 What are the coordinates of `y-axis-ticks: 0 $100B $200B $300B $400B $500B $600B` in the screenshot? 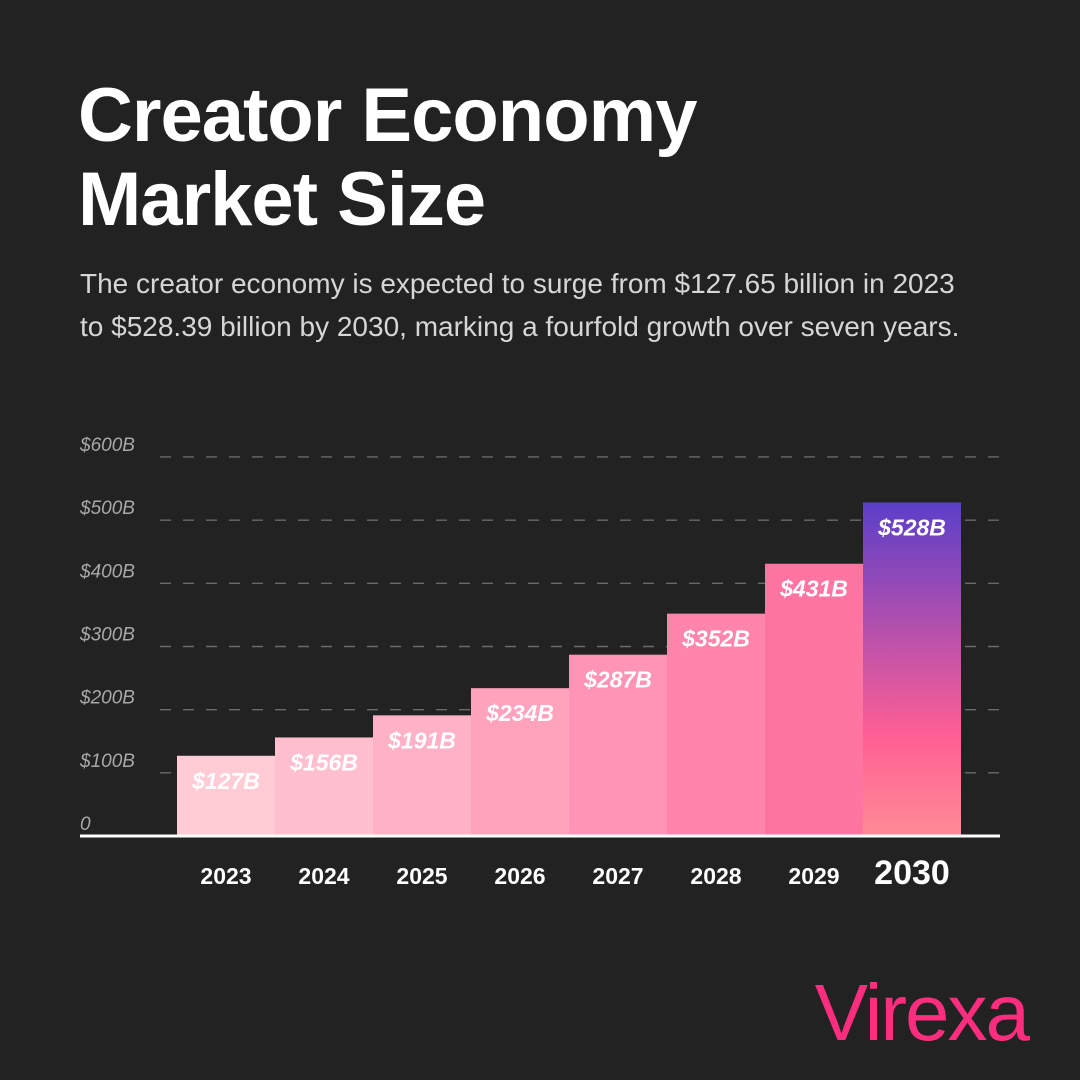 It's located at (107, 635).